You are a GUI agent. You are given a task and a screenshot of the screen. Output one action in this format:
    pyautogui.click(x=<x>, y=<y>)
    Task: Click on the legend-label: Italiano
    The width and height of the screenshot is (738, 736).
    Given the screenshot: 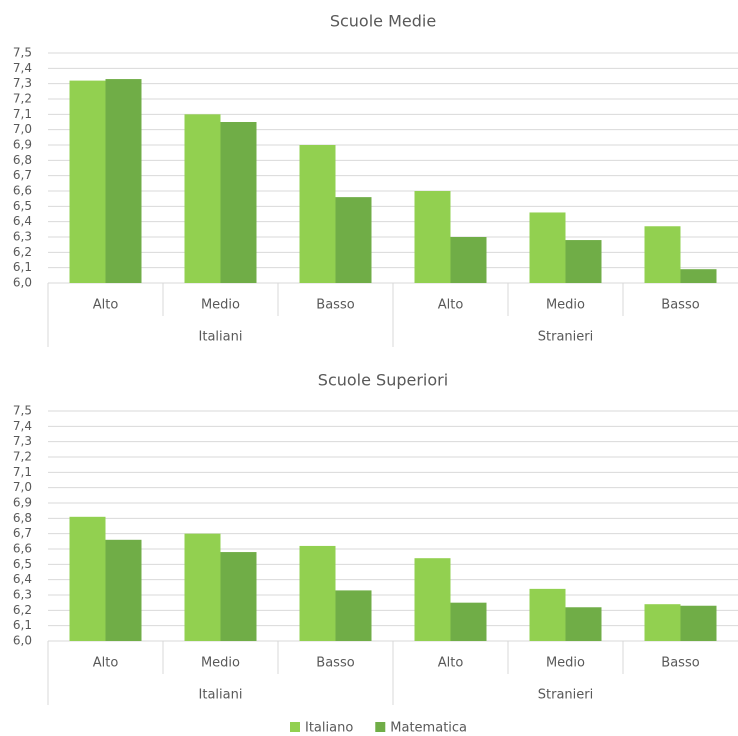 What is the action you would take?
    pyautogui.click(x=329, y=728)
    